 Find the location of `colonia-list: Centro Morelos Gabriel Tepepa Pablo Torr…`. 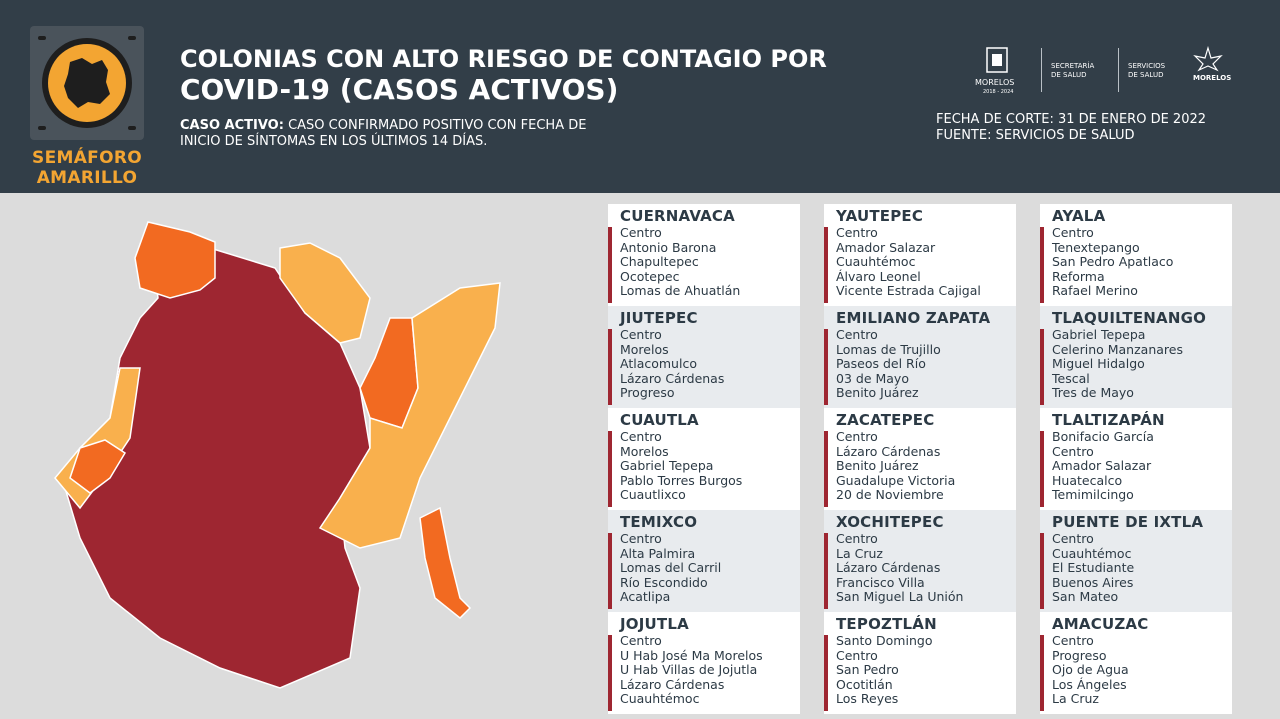

colonia-list: Centro Morelos Gabriel Tepepa Pablo Torr… is located at coordinates (681, 466).